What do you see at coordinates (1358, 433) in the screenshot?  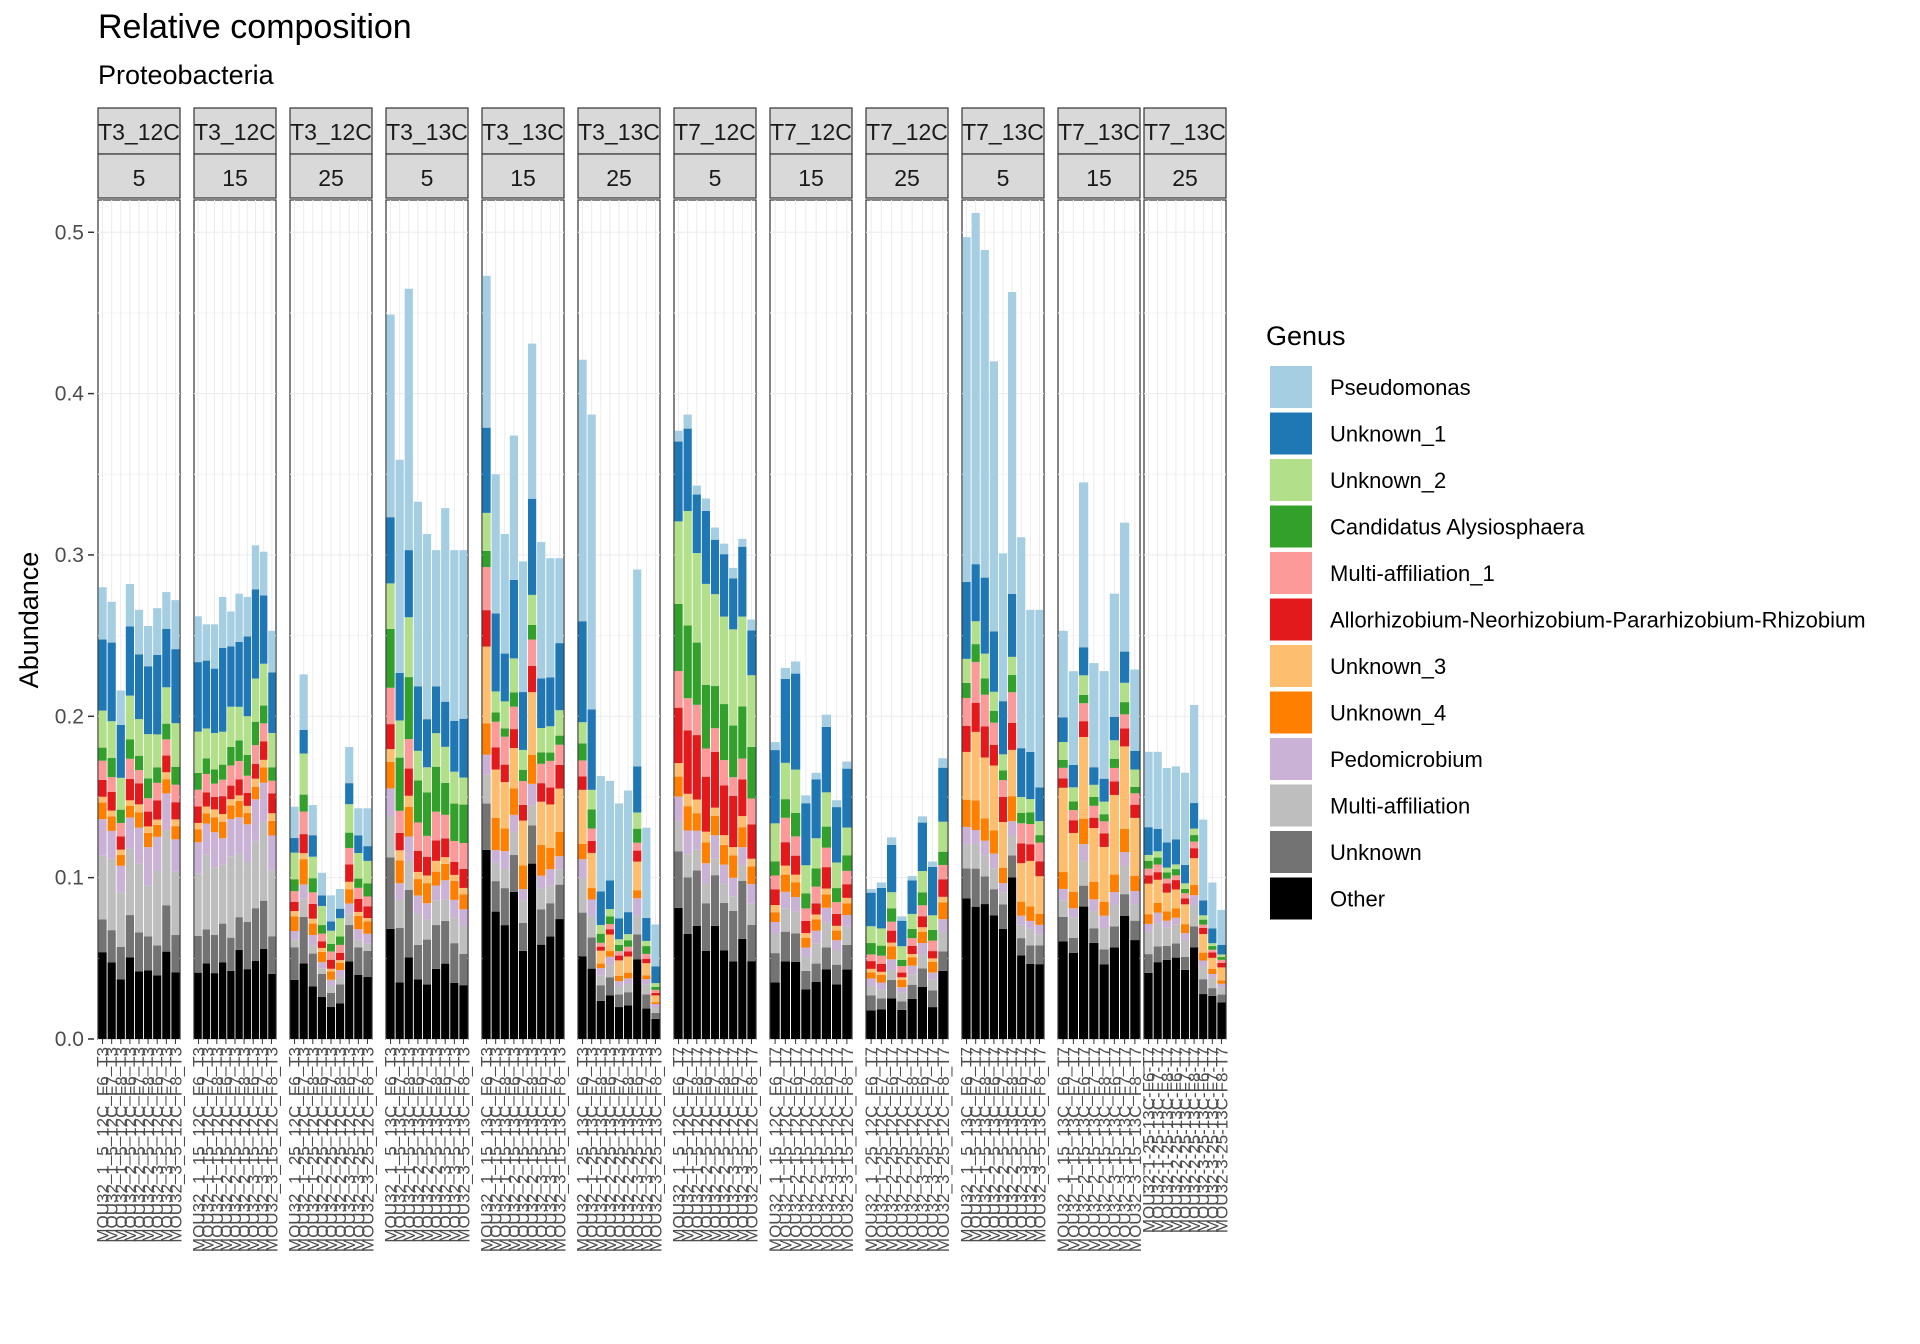 I see `legend-item: Unknown_1` at bounding box center [1358, 433].